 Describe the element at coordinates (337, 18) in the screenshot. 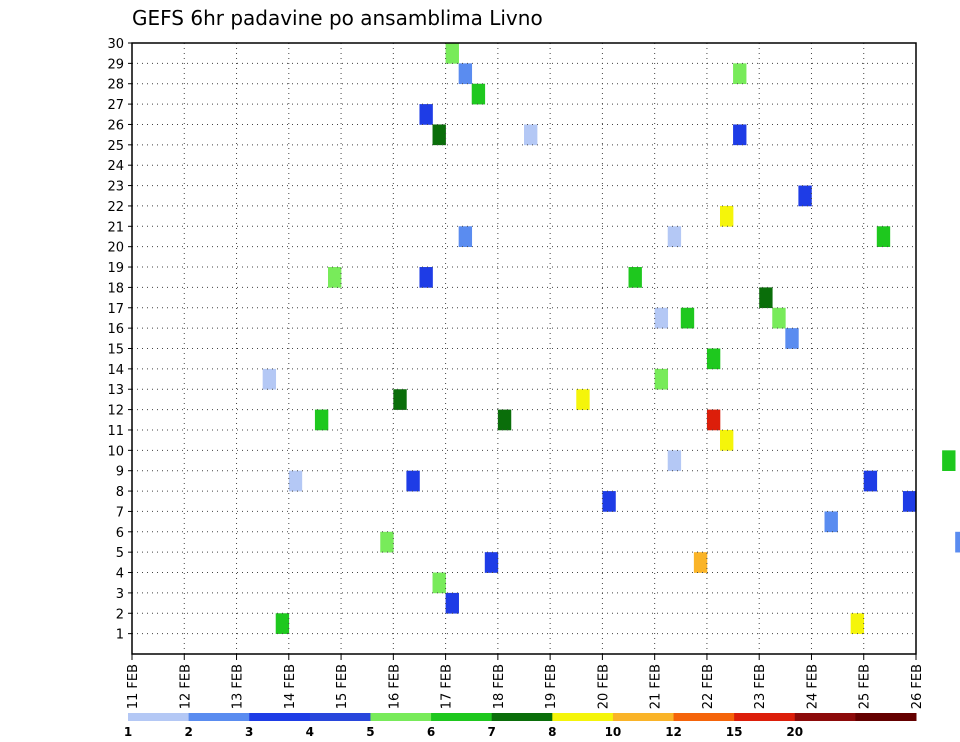

I see `chart-title: GEFS 6hr padavine po ansamblima Livno` at that location.